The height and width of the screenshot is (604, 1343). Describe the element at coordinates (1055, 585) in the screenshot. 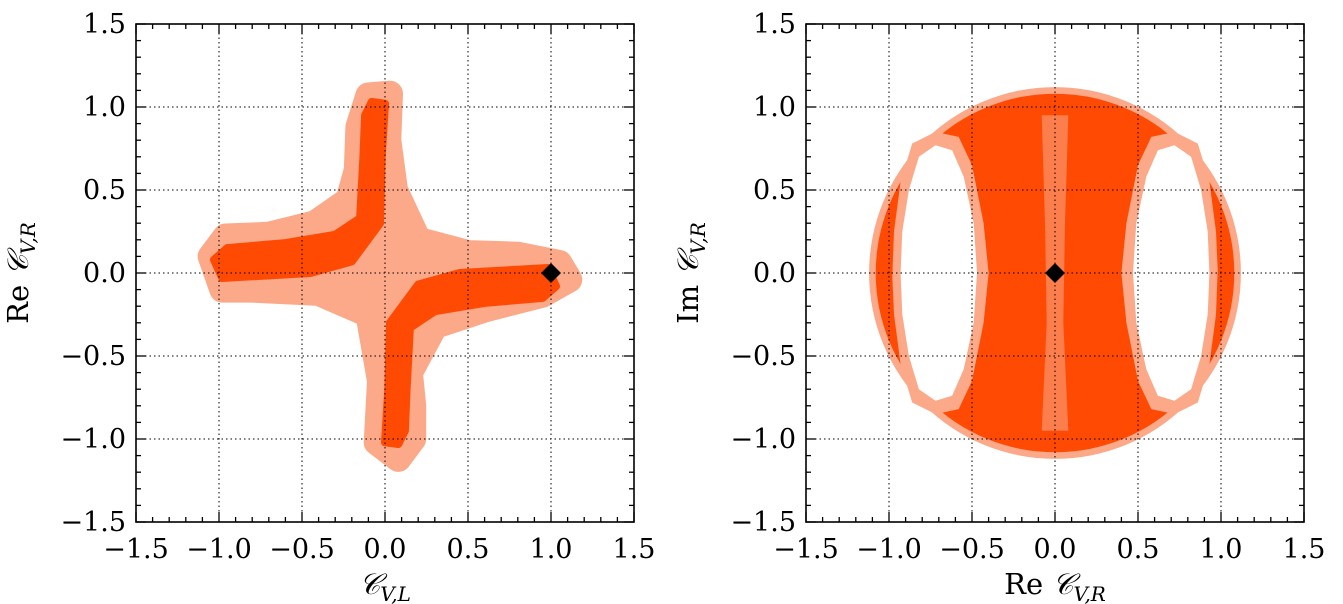

I see `x-axis-label: Re 𝒞V,R` at that location.